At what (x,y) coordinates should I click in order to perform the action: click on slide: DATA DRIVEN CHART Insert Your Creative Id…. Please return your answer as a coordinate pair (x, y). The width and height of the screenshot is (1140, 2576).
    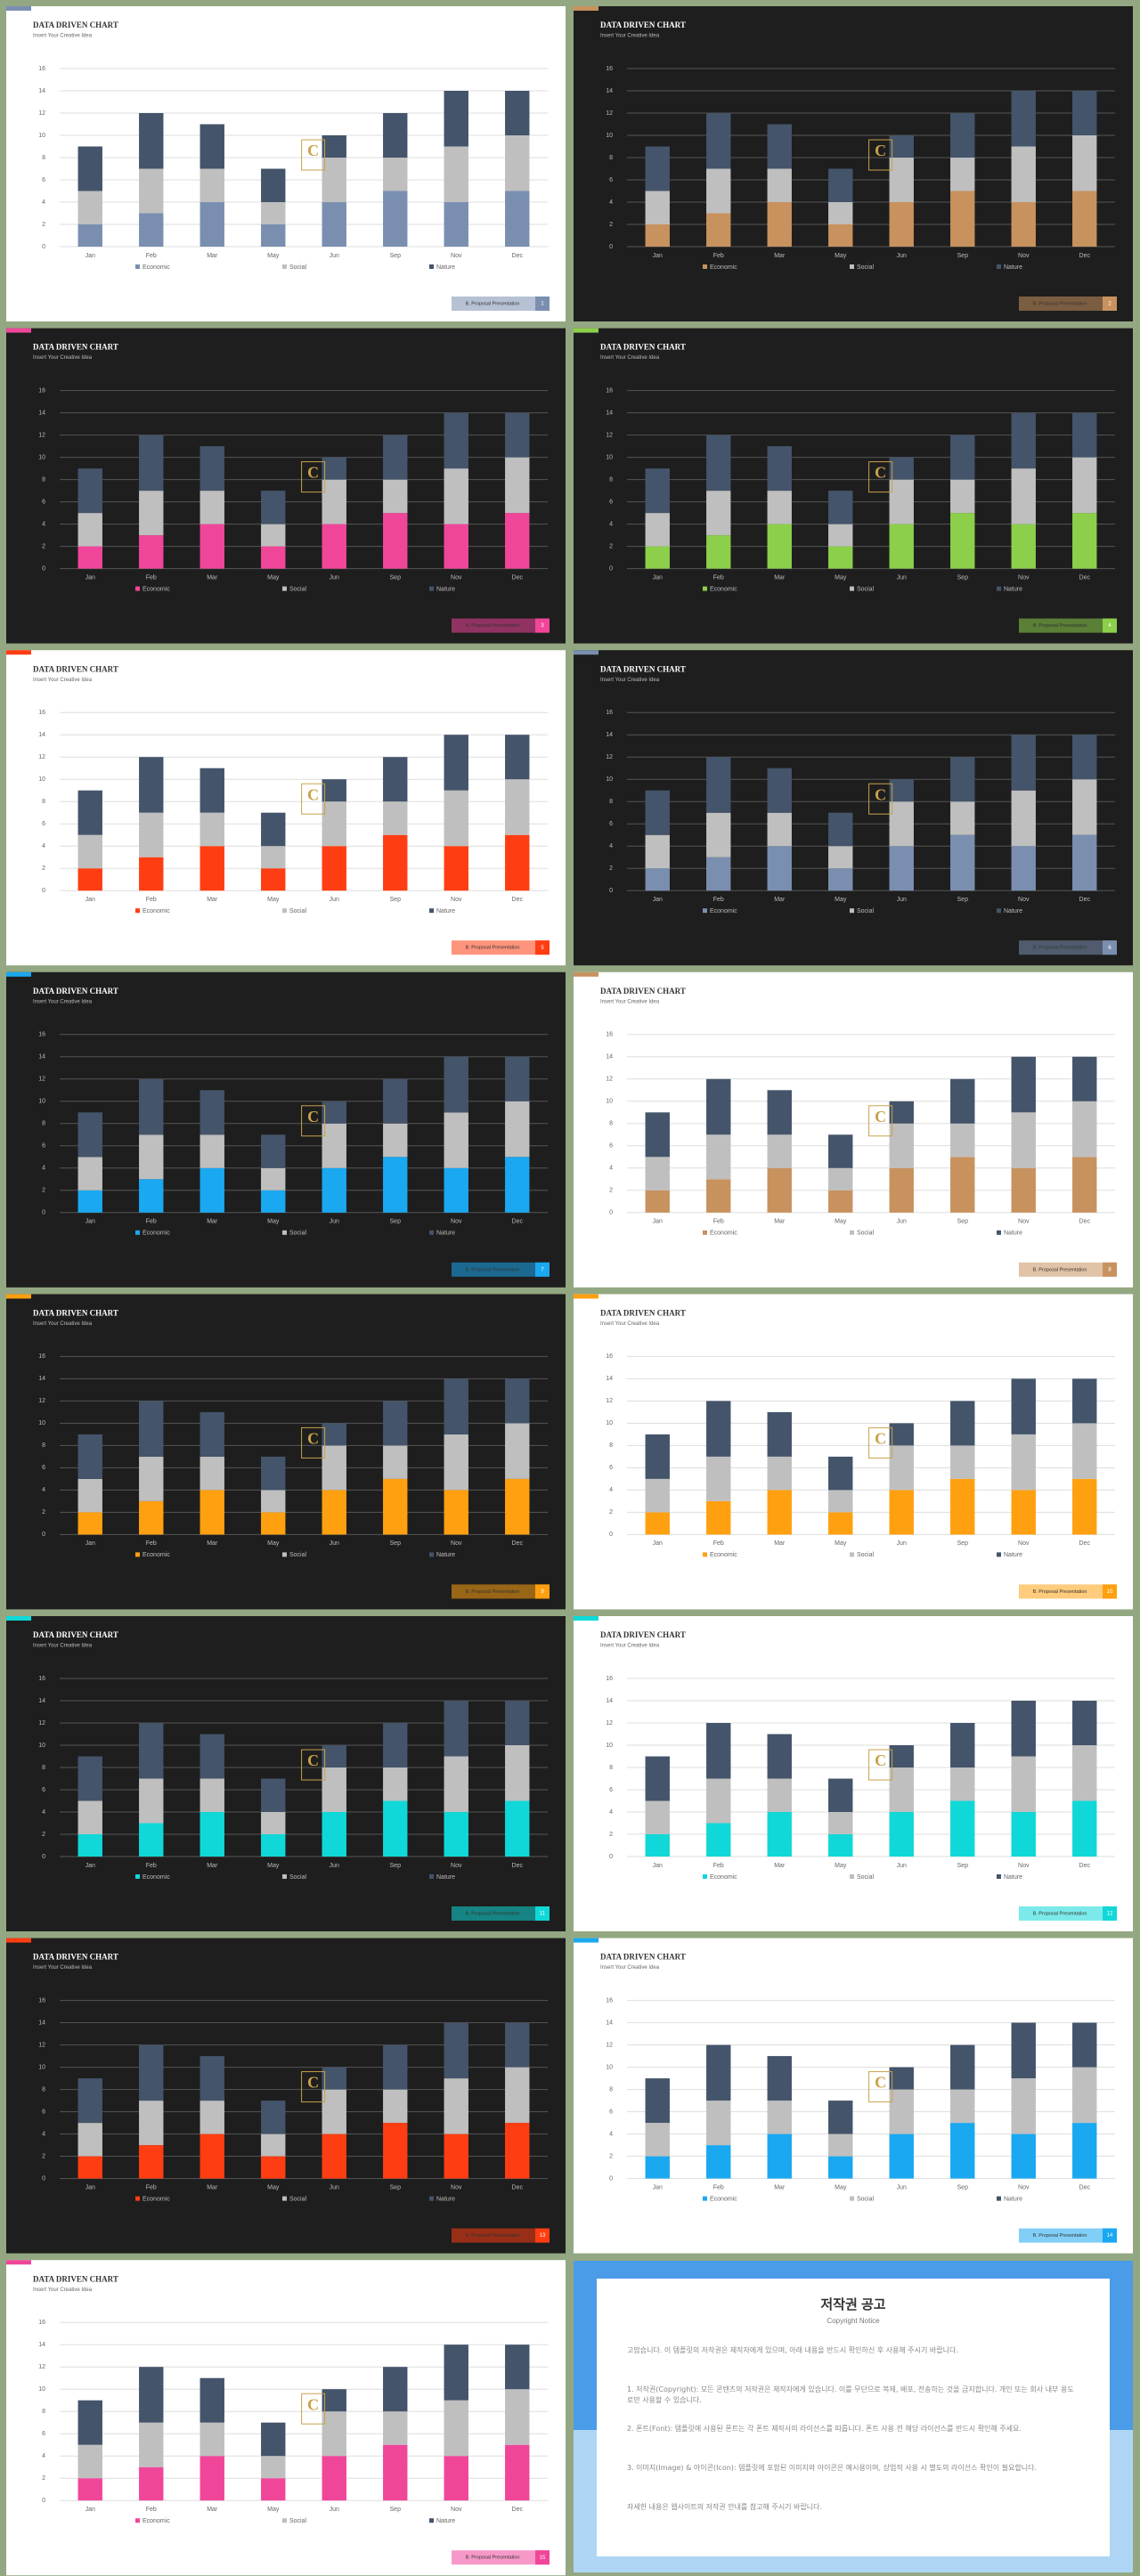
    Looking at the image, I should click on (853, 1452).